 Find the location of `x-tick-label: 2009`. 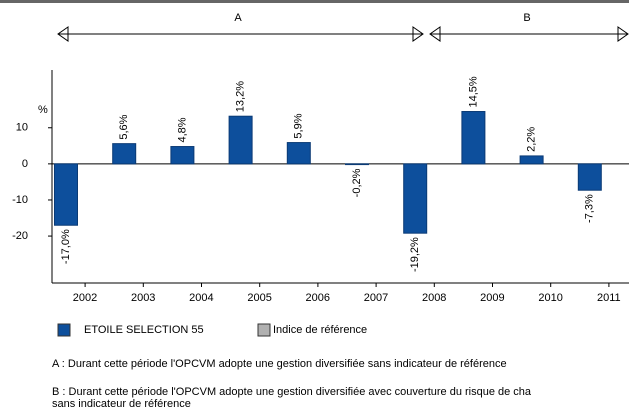

x-tick-label: 2009 is located at coordinates (492, 298).